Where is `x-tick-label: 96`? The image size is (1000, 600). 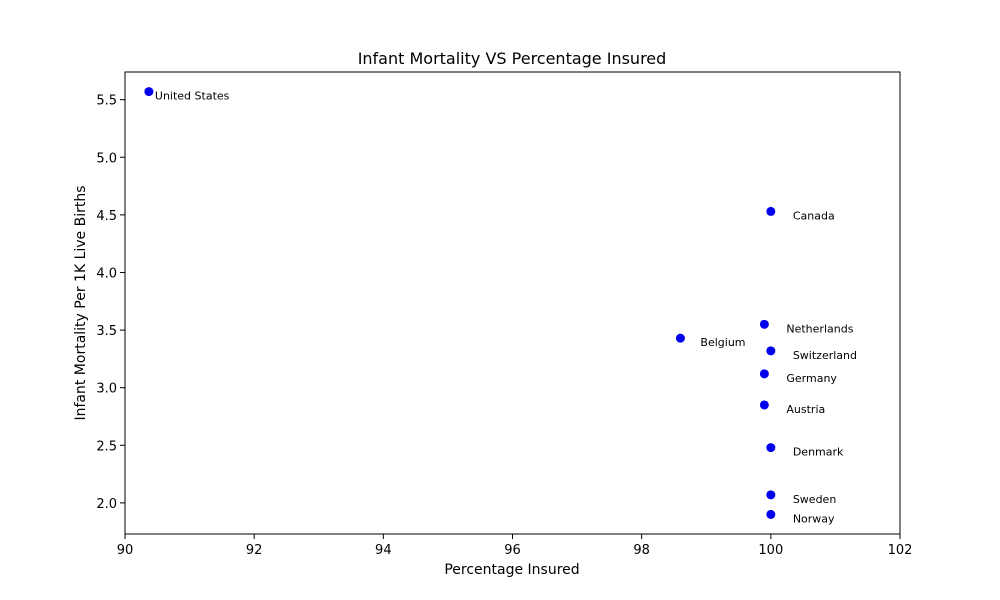 x-tick-label: 96 is located at coordinates (512, 550).